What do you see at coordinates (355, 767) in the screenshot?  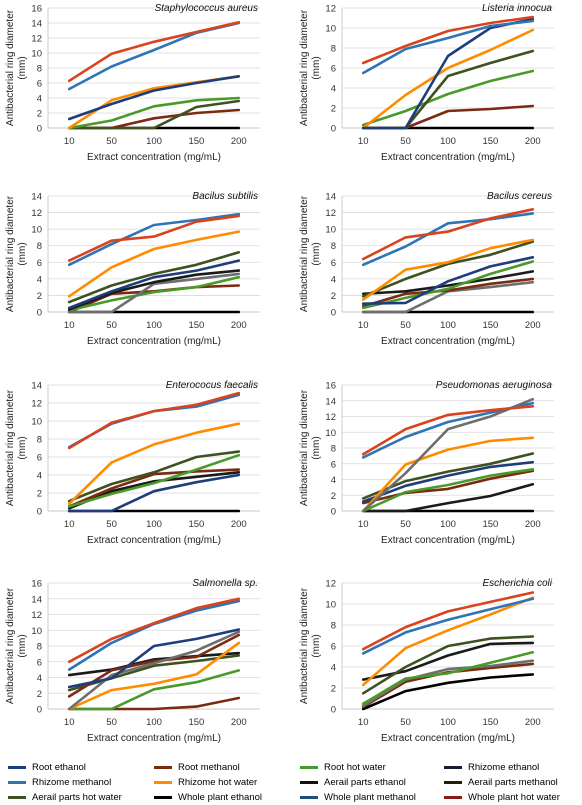 I see `legend-label: Root hot water` at bounding box center [355, 767].